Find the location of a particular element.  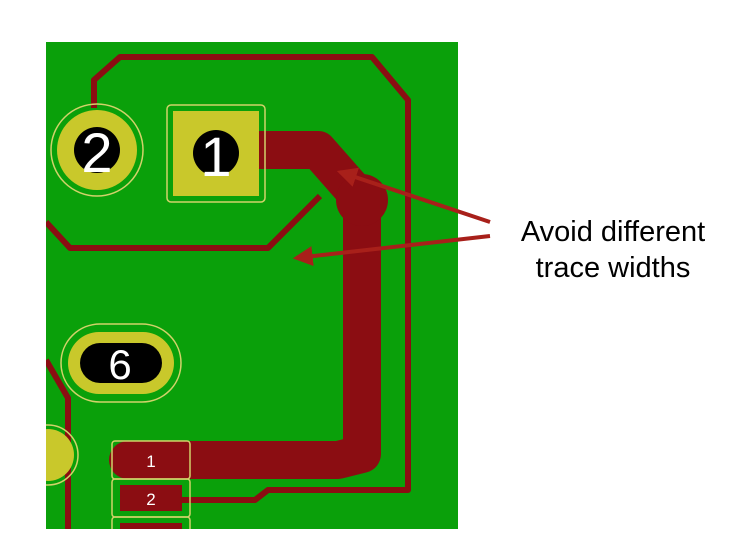

pad-2-hole is located at coordinates (97, 150).